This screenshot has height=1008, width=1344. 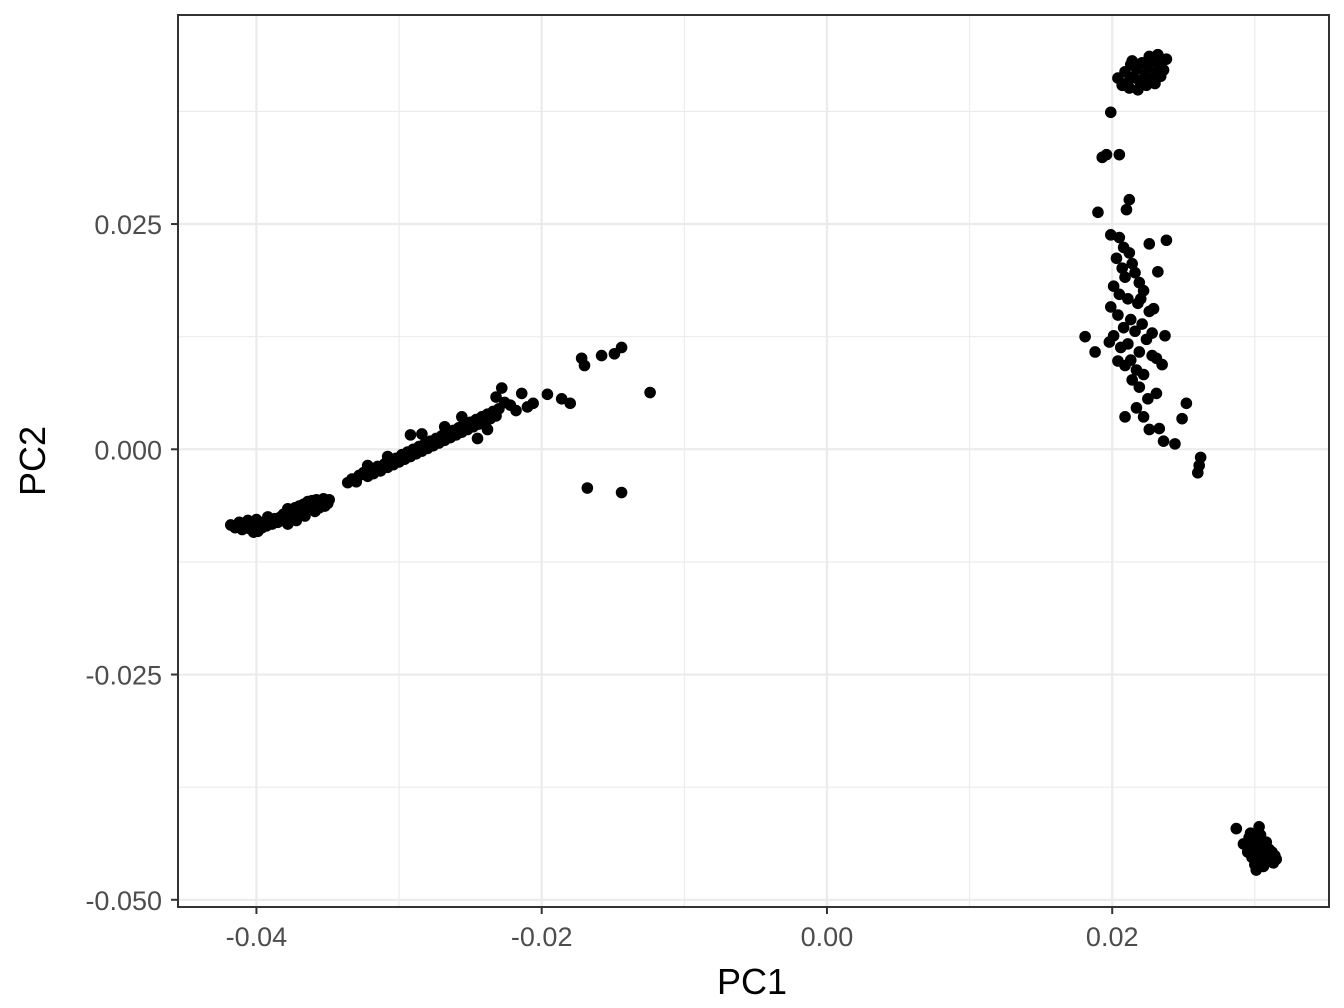 I want to click on y-tick-label: -0.025, so click(x=123, y=676).